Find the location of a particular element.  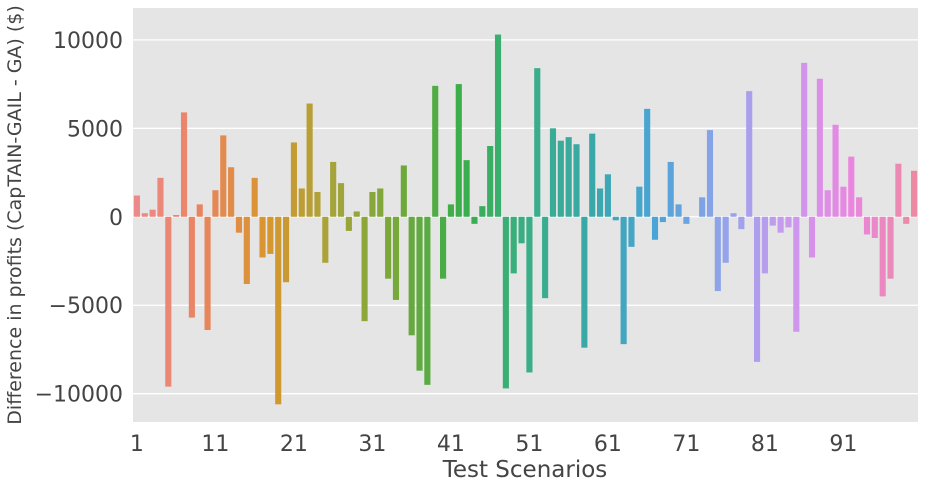

x-tick-label: 91 is located at coordinates (843, 444).